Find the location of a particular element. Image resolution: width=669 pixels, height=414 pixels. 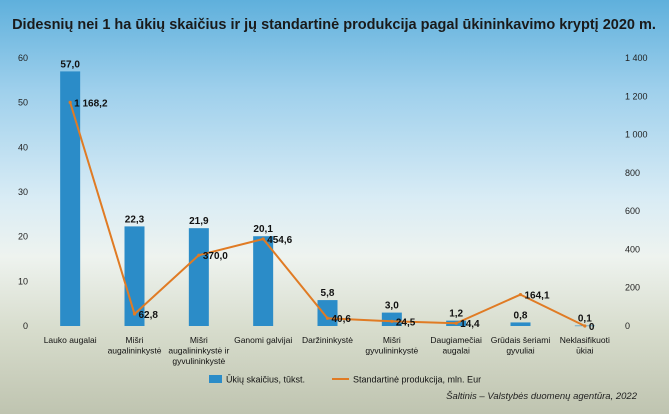

bar-value-label: 21,9 is located at coordinates (199, 221).